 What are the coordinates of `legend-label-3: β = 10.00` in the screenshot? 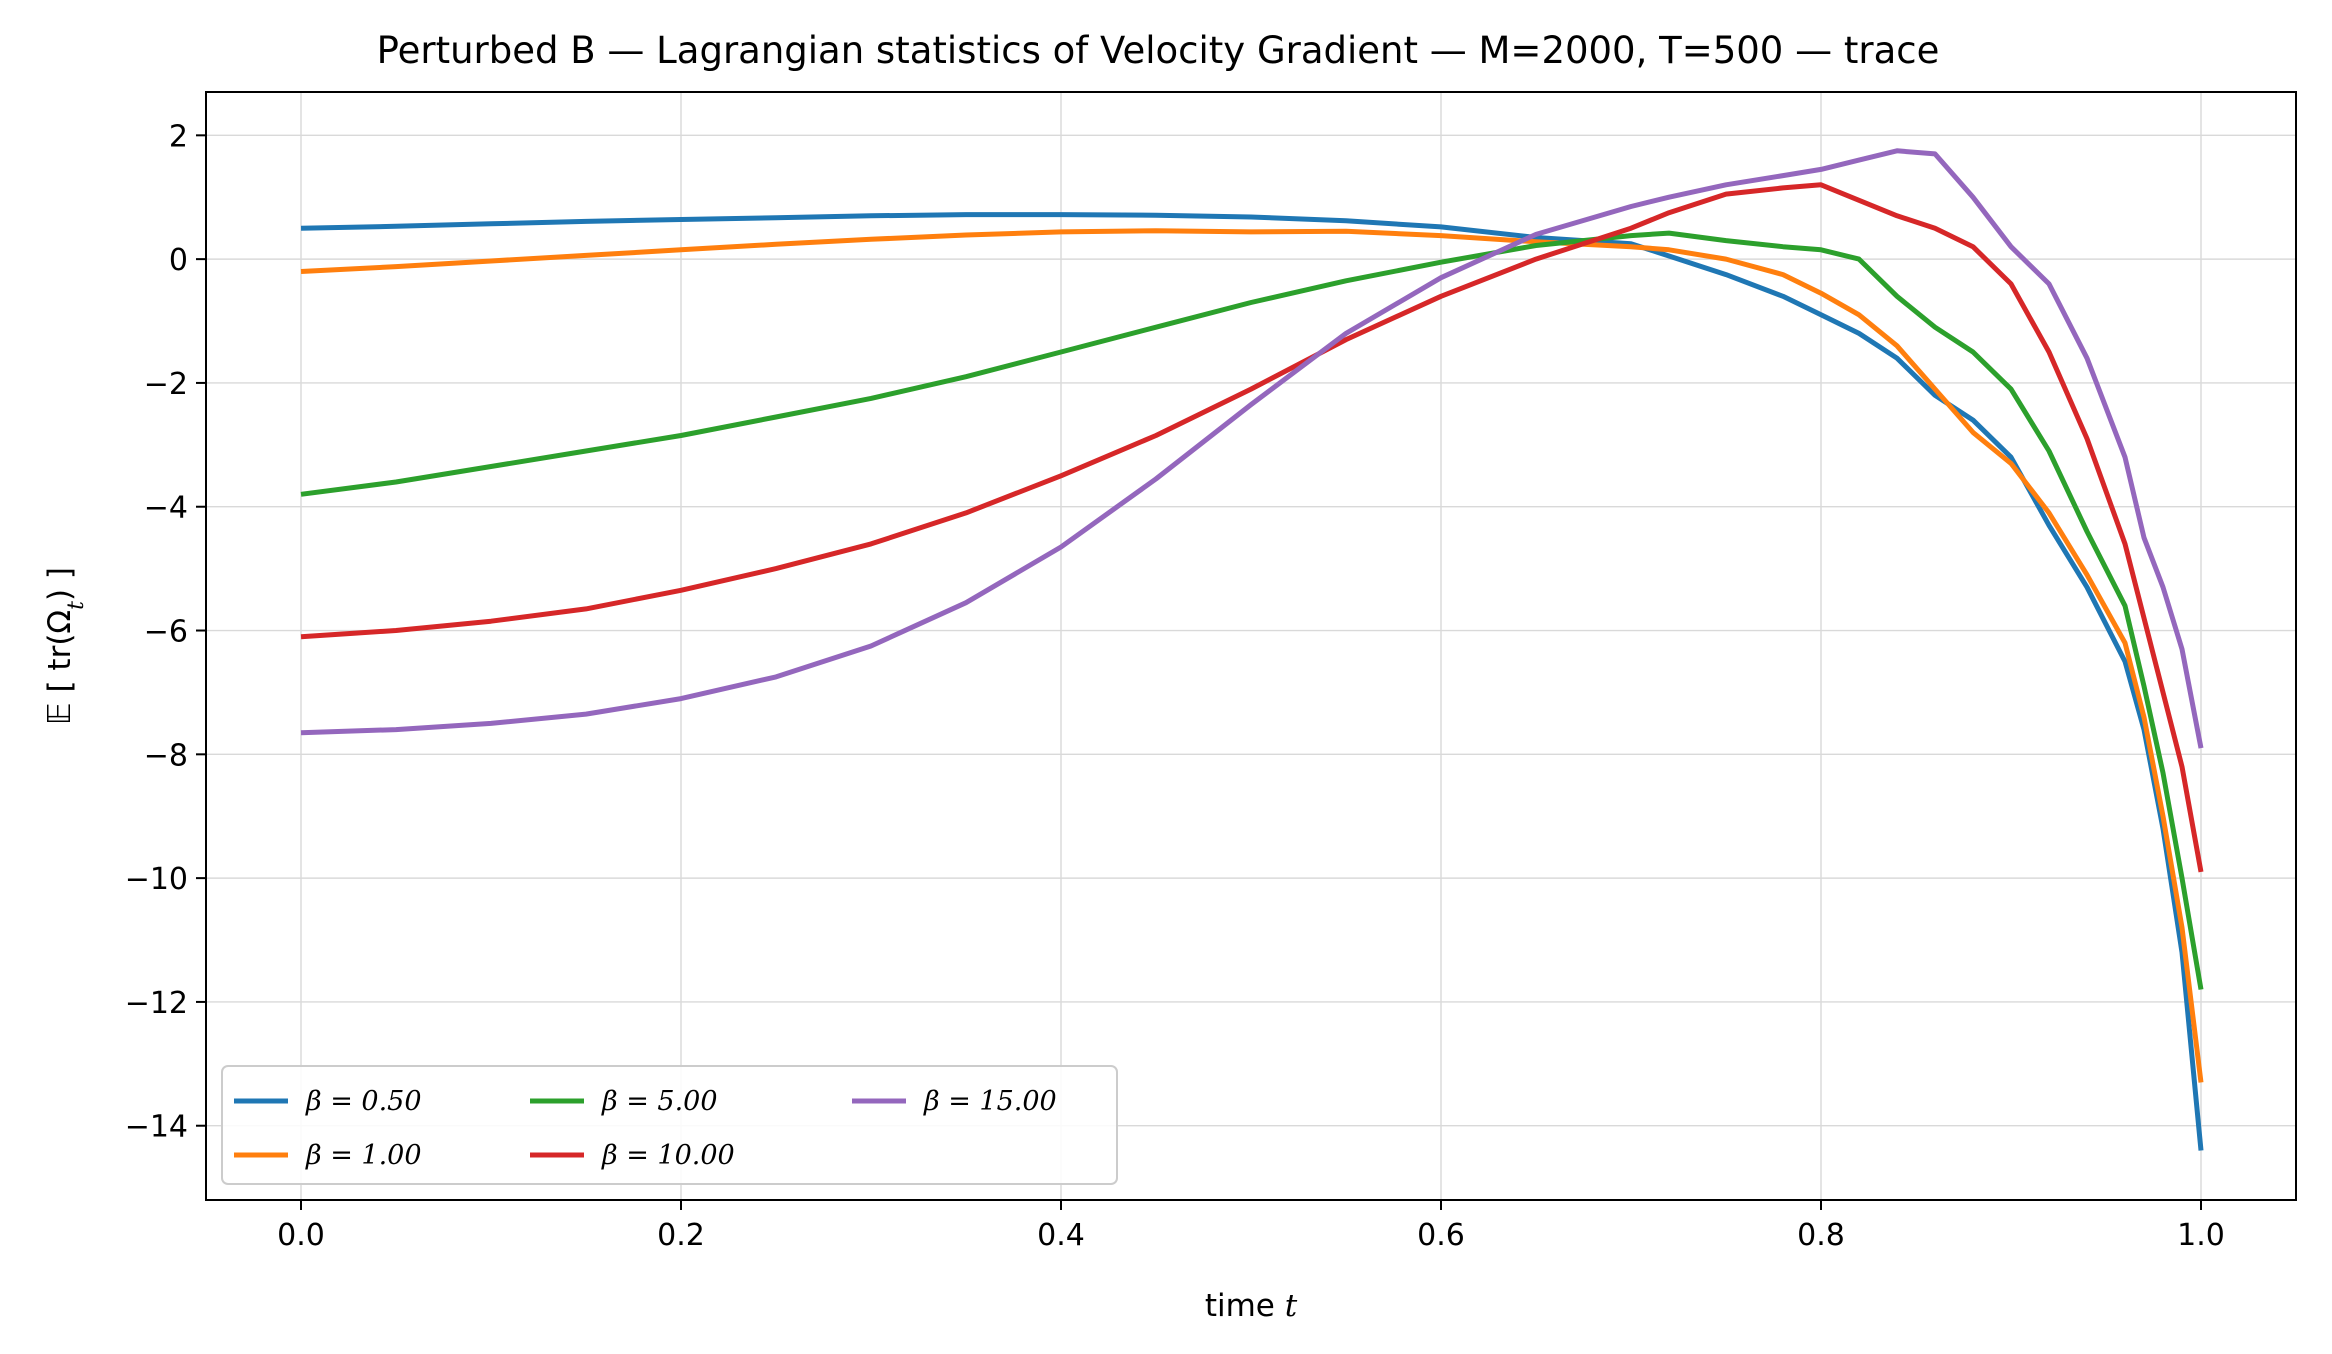 It's located at (668, 1155).